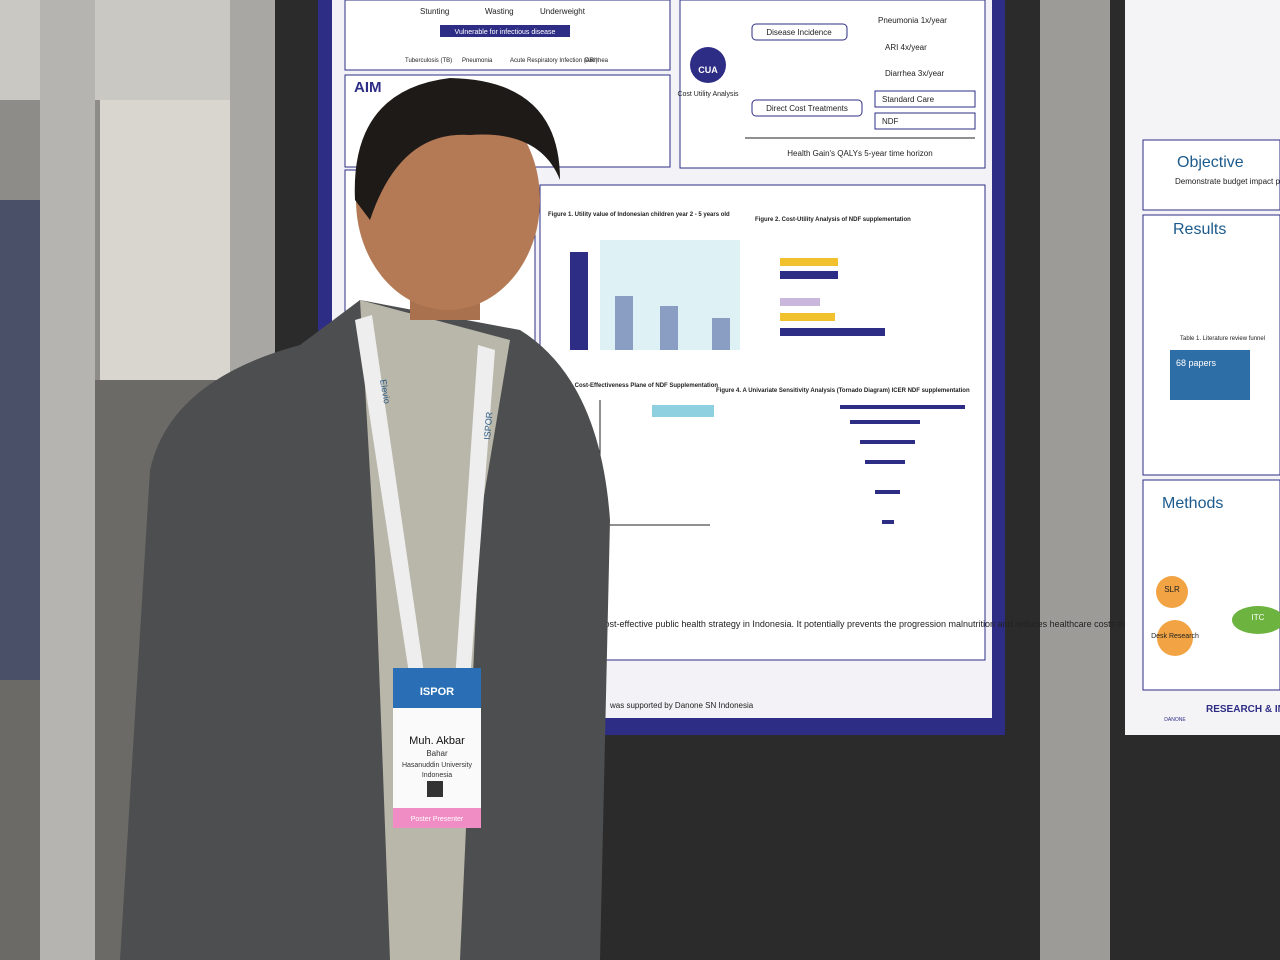 Image resolution: width=1280 pixels, height=960 pixels. What do you see at coordinates (437, 692) in the screenshot?
I see `badge-event: ISPOR` at bounding box center [437, 692].